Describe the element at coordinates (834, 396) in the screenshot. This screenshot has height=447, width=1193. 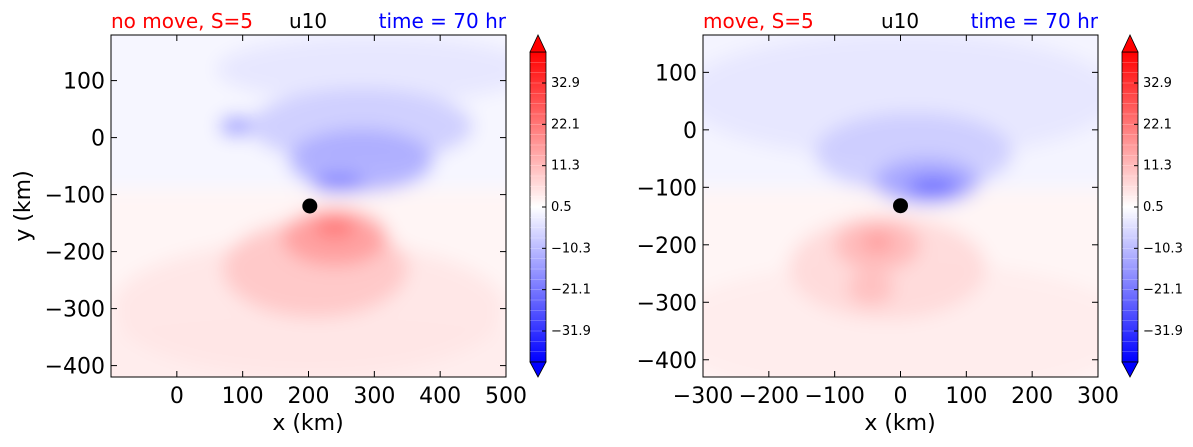
I see `x-tick-label: −100` at that location.